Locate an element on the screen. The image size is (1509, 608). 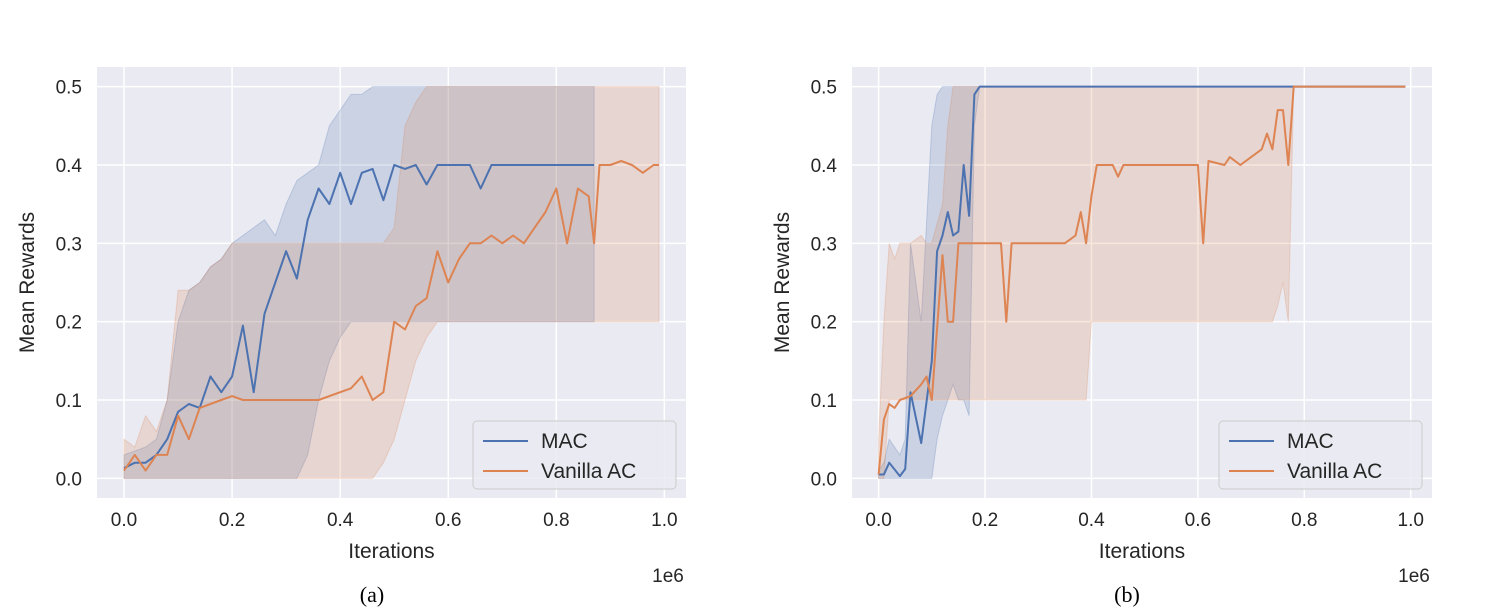
subplot-caption: (b) is located at coordinates (1127, 594).